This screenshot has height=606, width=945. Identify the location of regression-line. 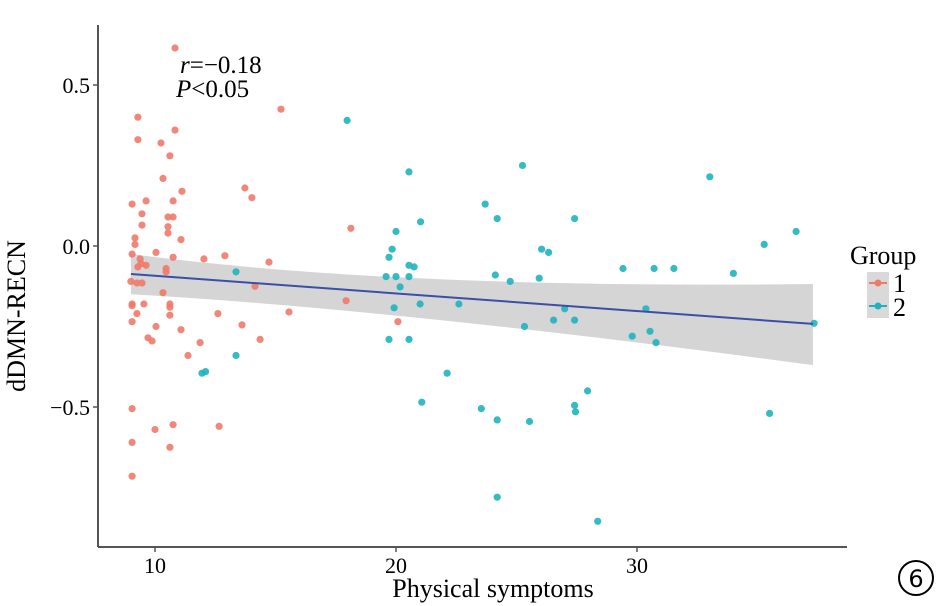
(472, 299).